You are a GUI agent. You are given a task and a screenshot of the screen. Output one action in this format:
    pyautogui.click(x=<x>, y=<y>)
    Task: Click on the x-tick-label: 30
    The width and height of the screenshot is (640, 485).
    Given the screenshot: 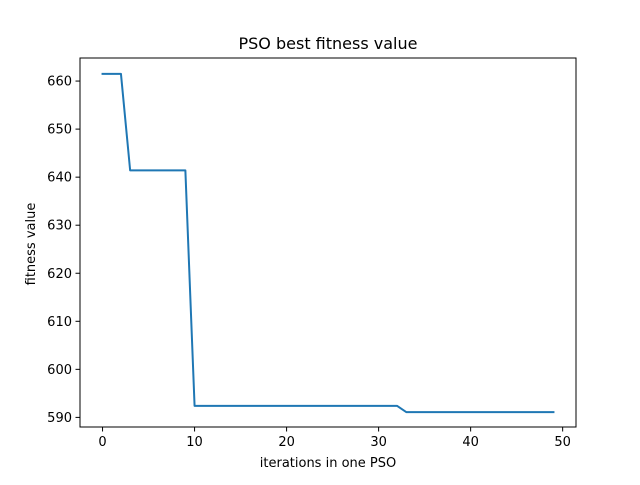 What is the action you would take?
    pyautogui.click(x=378, y=442)
    